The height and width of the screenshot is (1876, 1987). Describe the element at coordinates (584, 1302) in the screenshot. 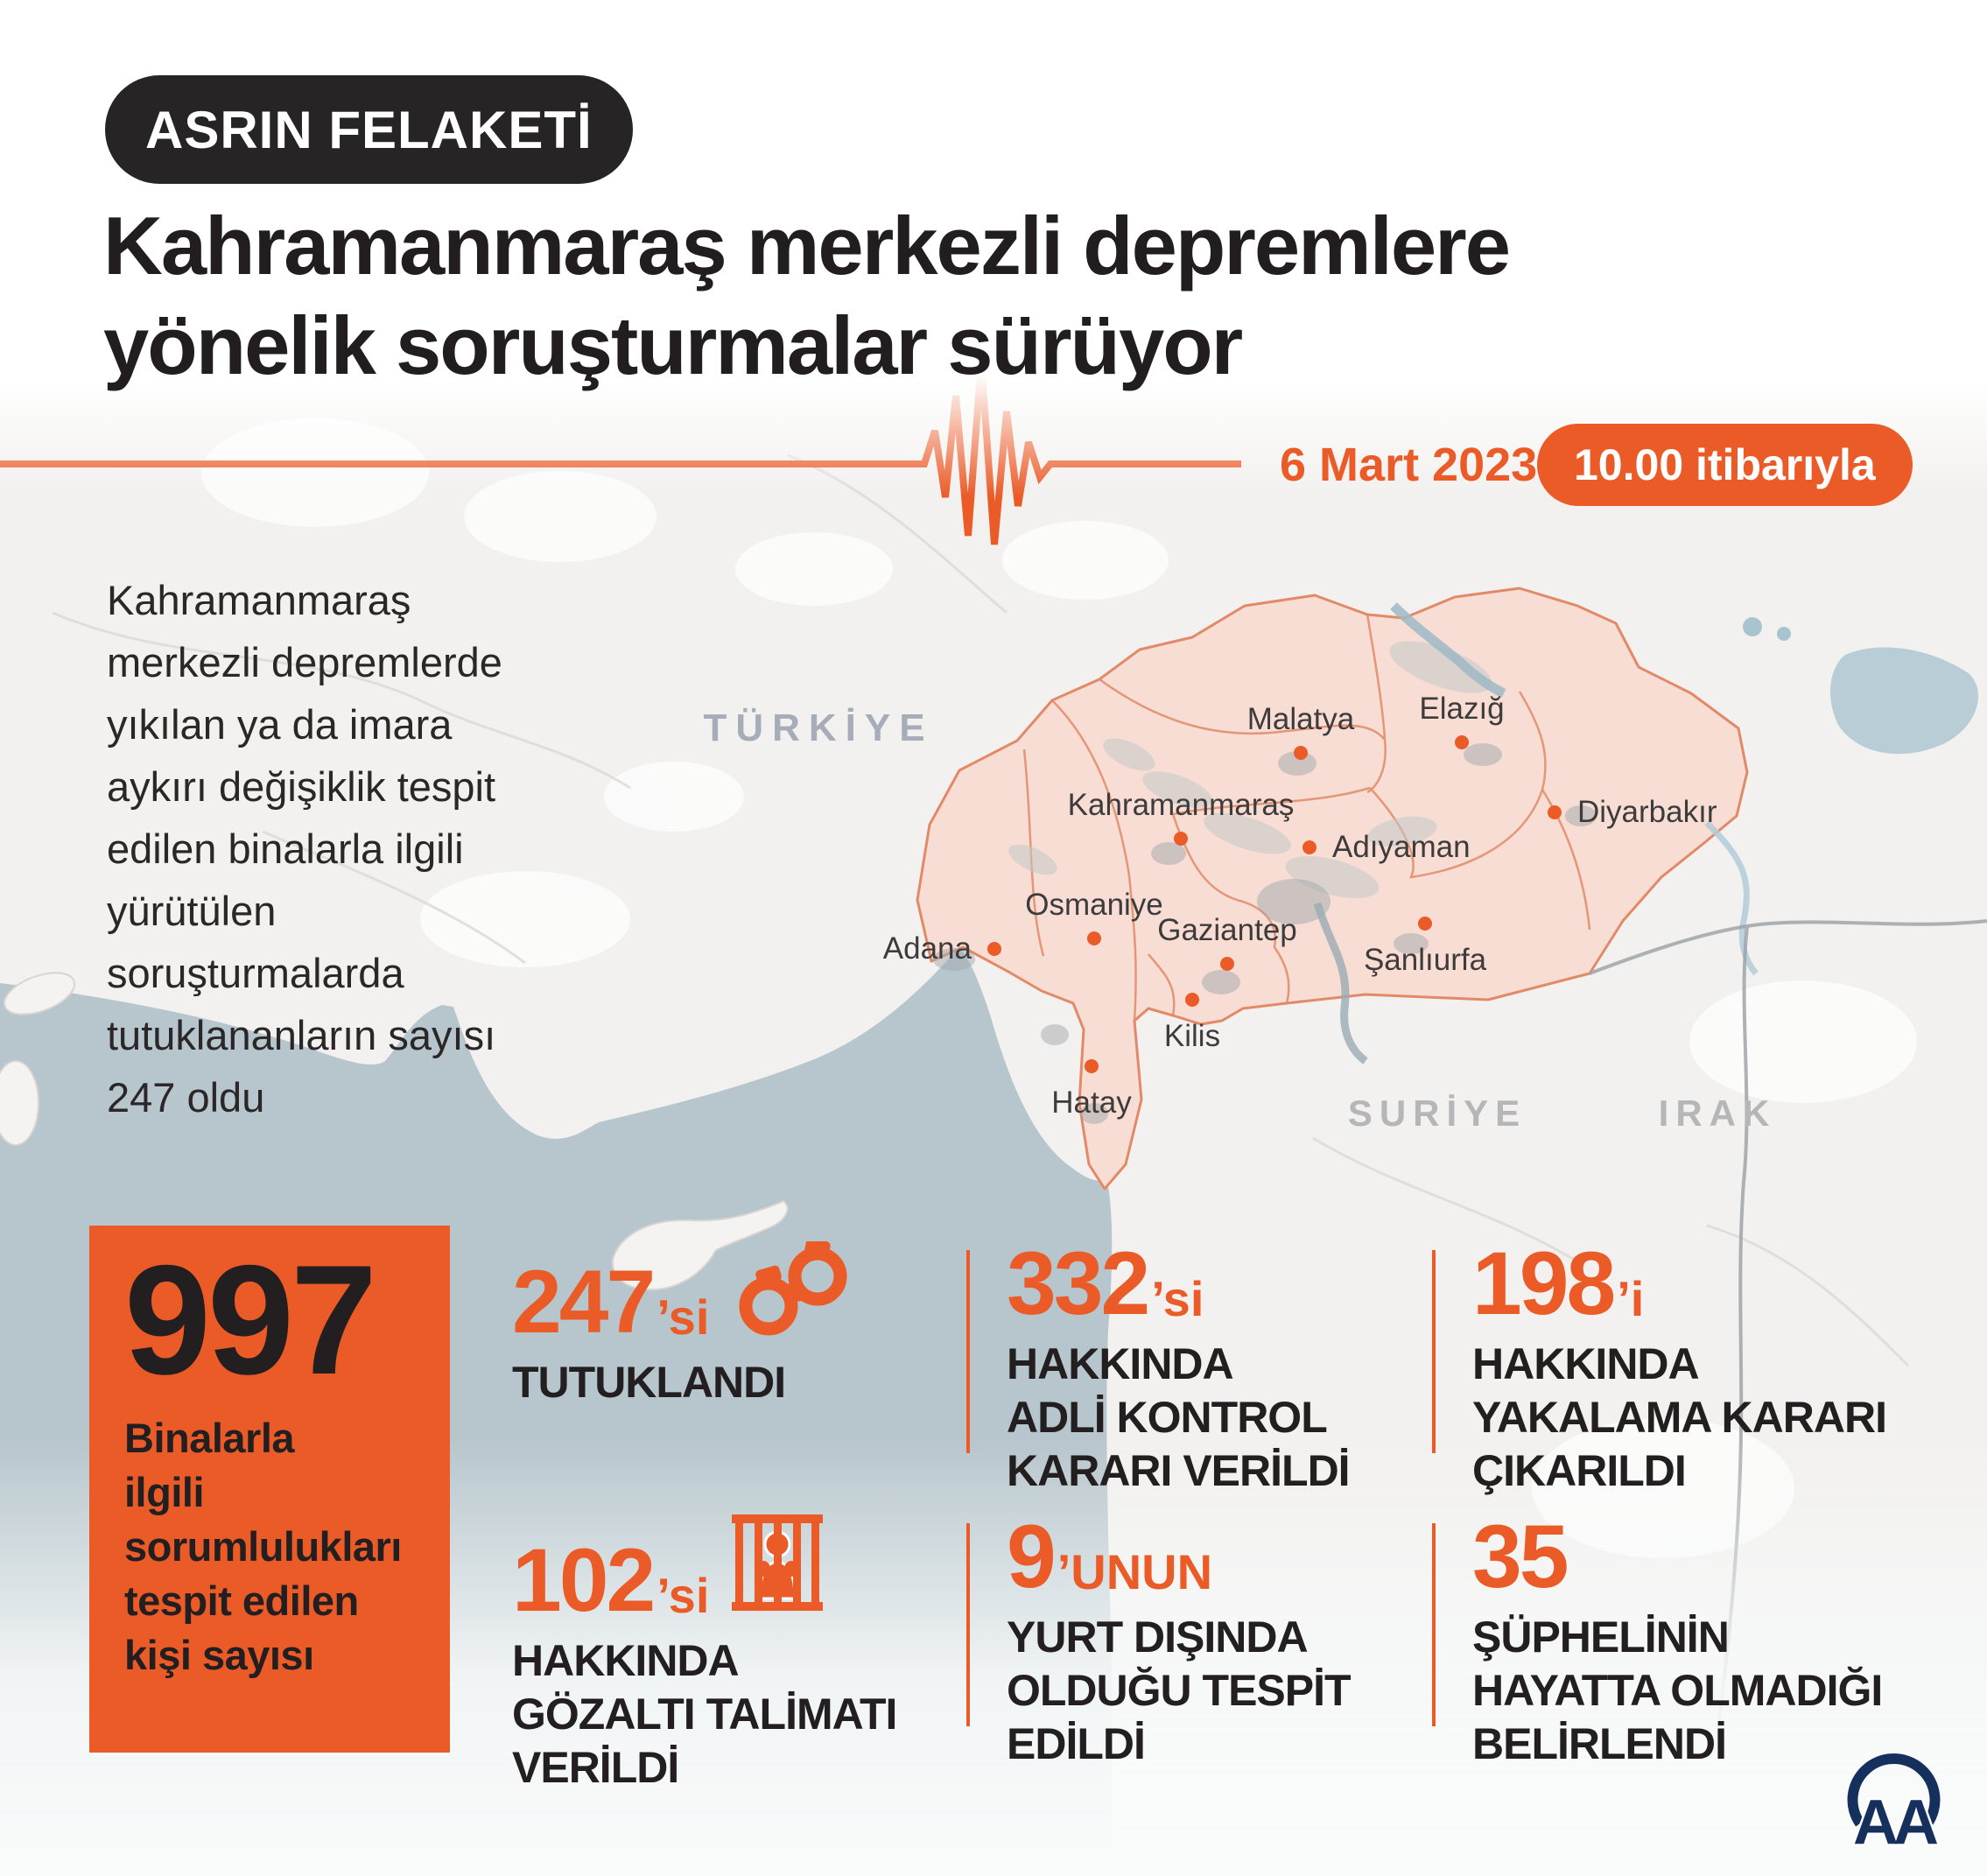

I see `stat-number: 247` at that location.